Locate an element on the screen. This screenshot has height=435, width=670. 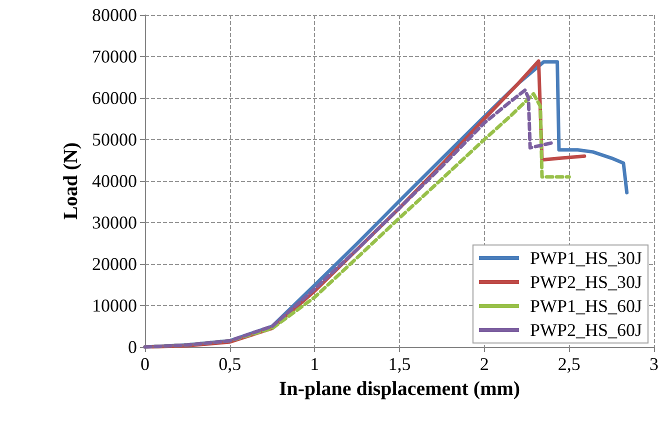
x-tick-label: 1 is located at coordinates (315, 364).